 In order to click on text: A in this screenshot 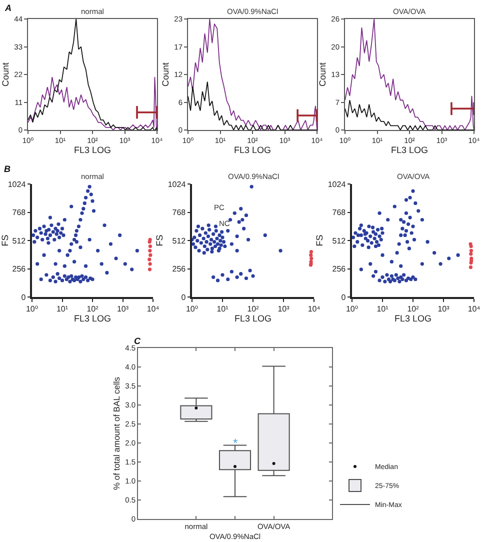, I will do `click(8, 8)`.